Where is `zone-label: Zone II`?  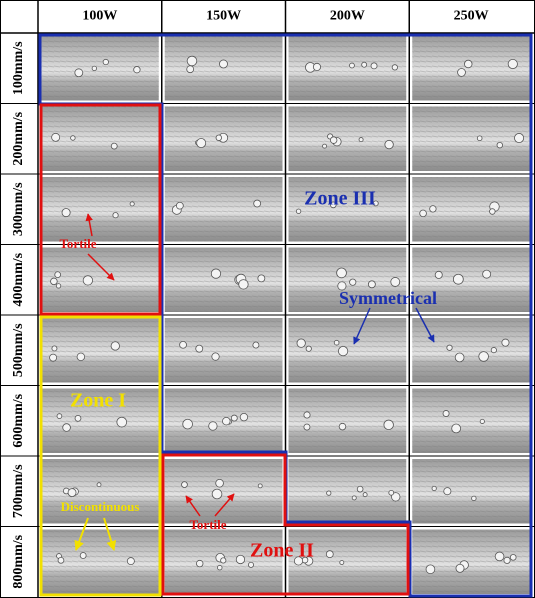 zone-label: Zone II is located at coordinates (282, 551).